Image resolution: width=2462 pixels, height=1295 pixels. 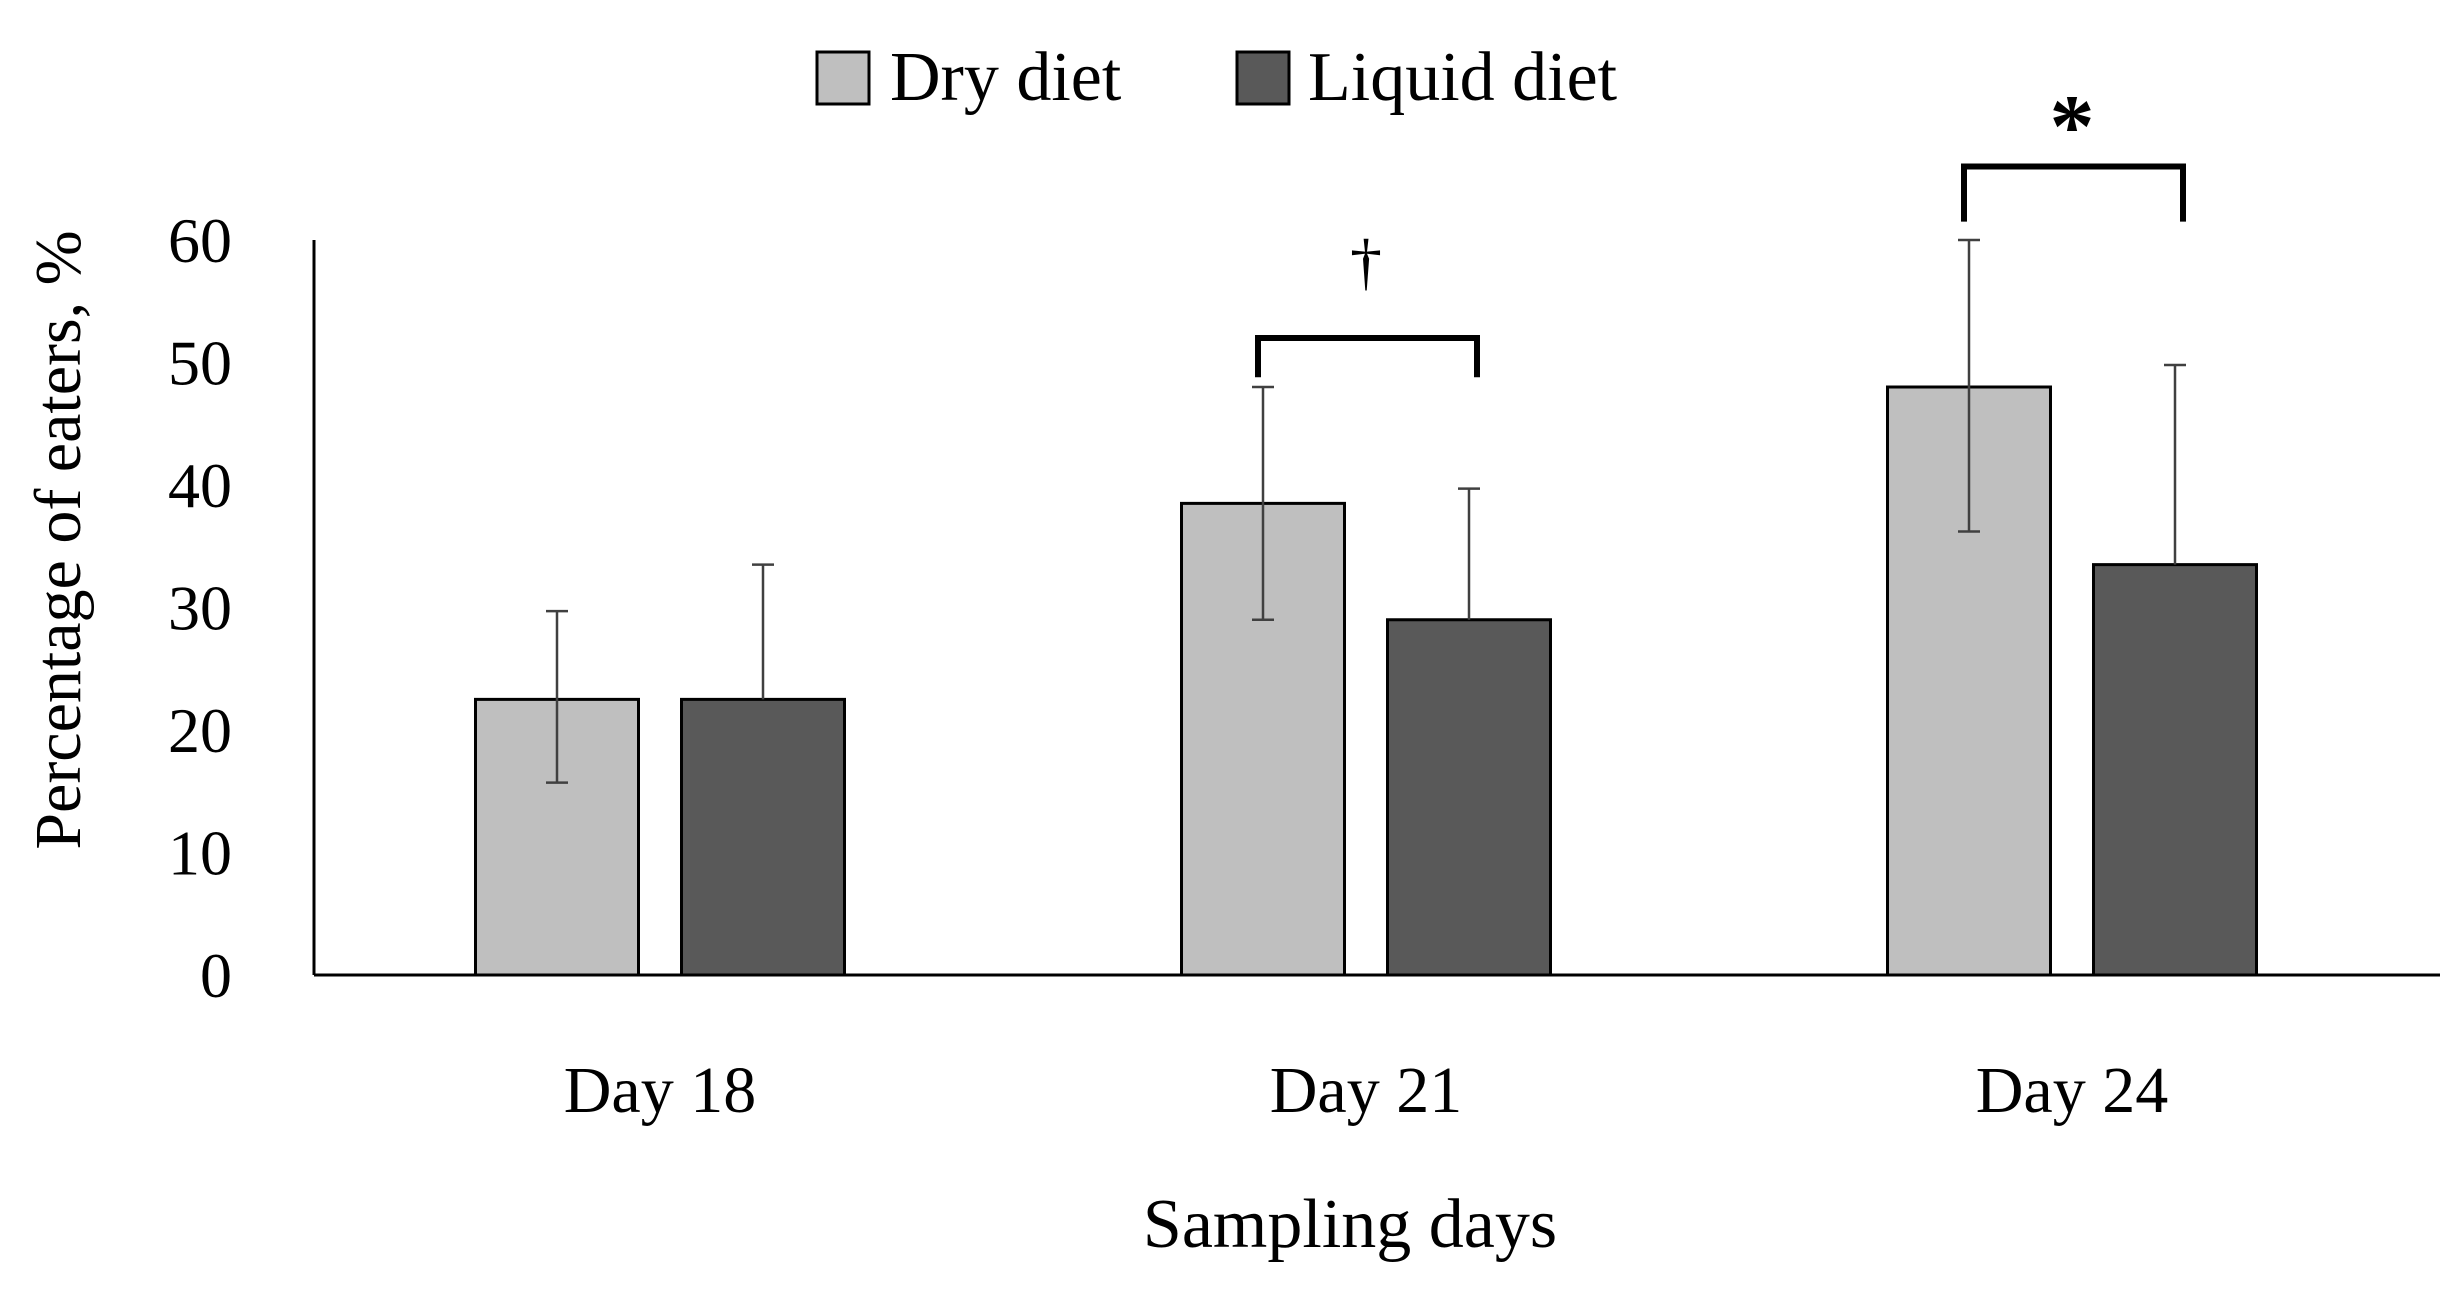 What do you see at coordinates (1366, 1090) in the screenshot?
I see `x-tick-label-day-21: Day 21` at bounding box center [1366, 1090].